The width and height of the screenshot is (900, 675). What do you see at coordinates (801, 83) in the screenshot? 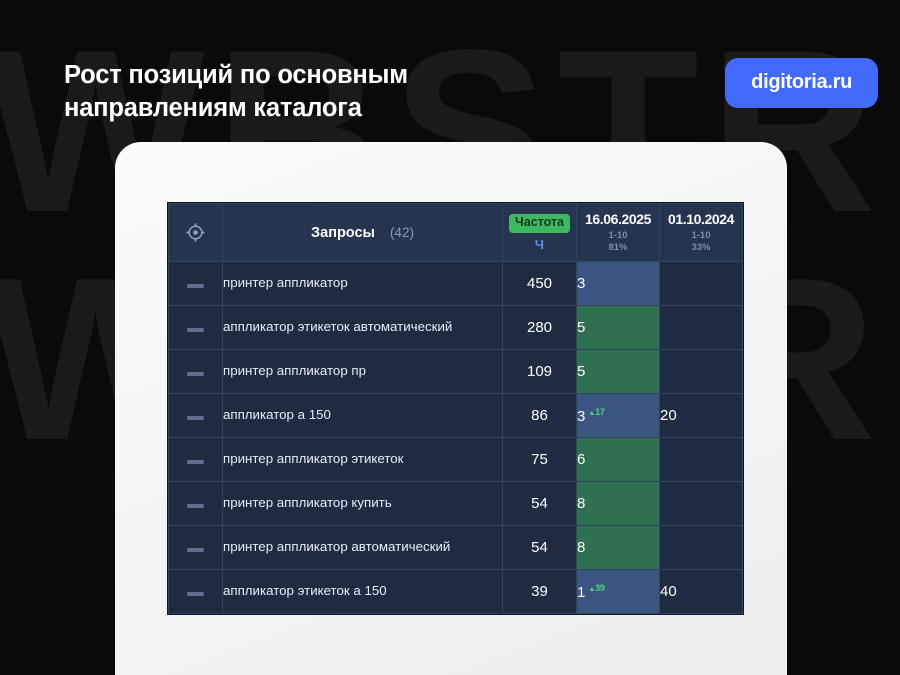
I see `brand-badge: digitoria.ru` at bounding box center [801, 83].